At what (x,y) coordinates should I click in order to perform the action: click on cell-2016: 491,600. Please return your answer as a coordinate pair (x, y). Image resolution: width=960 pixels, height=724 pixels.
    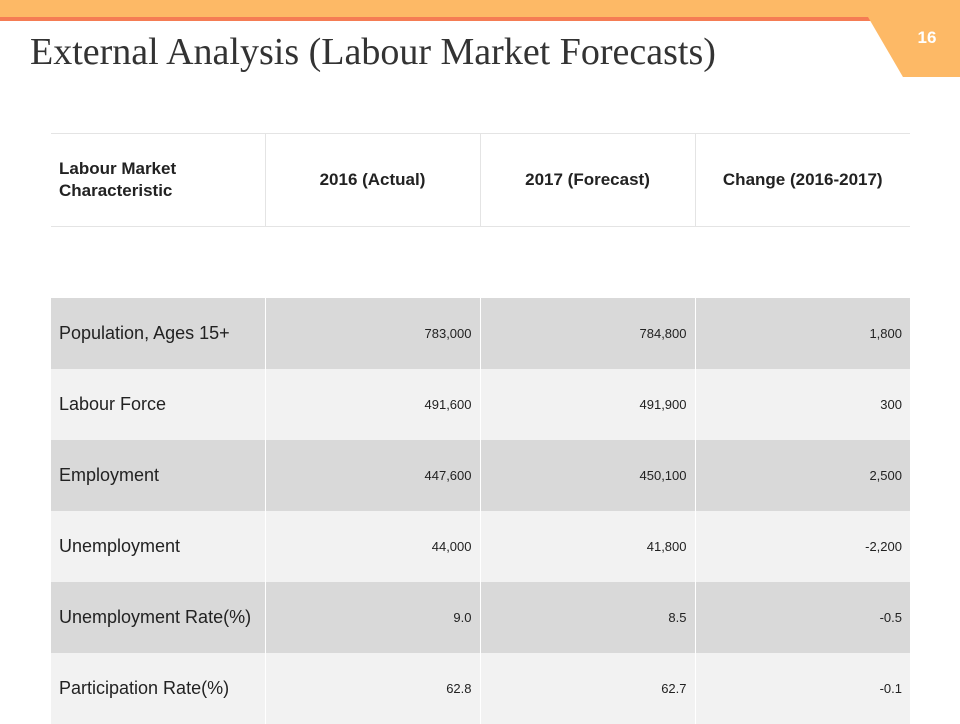
    Looking at the image, I should click on (373, 404).